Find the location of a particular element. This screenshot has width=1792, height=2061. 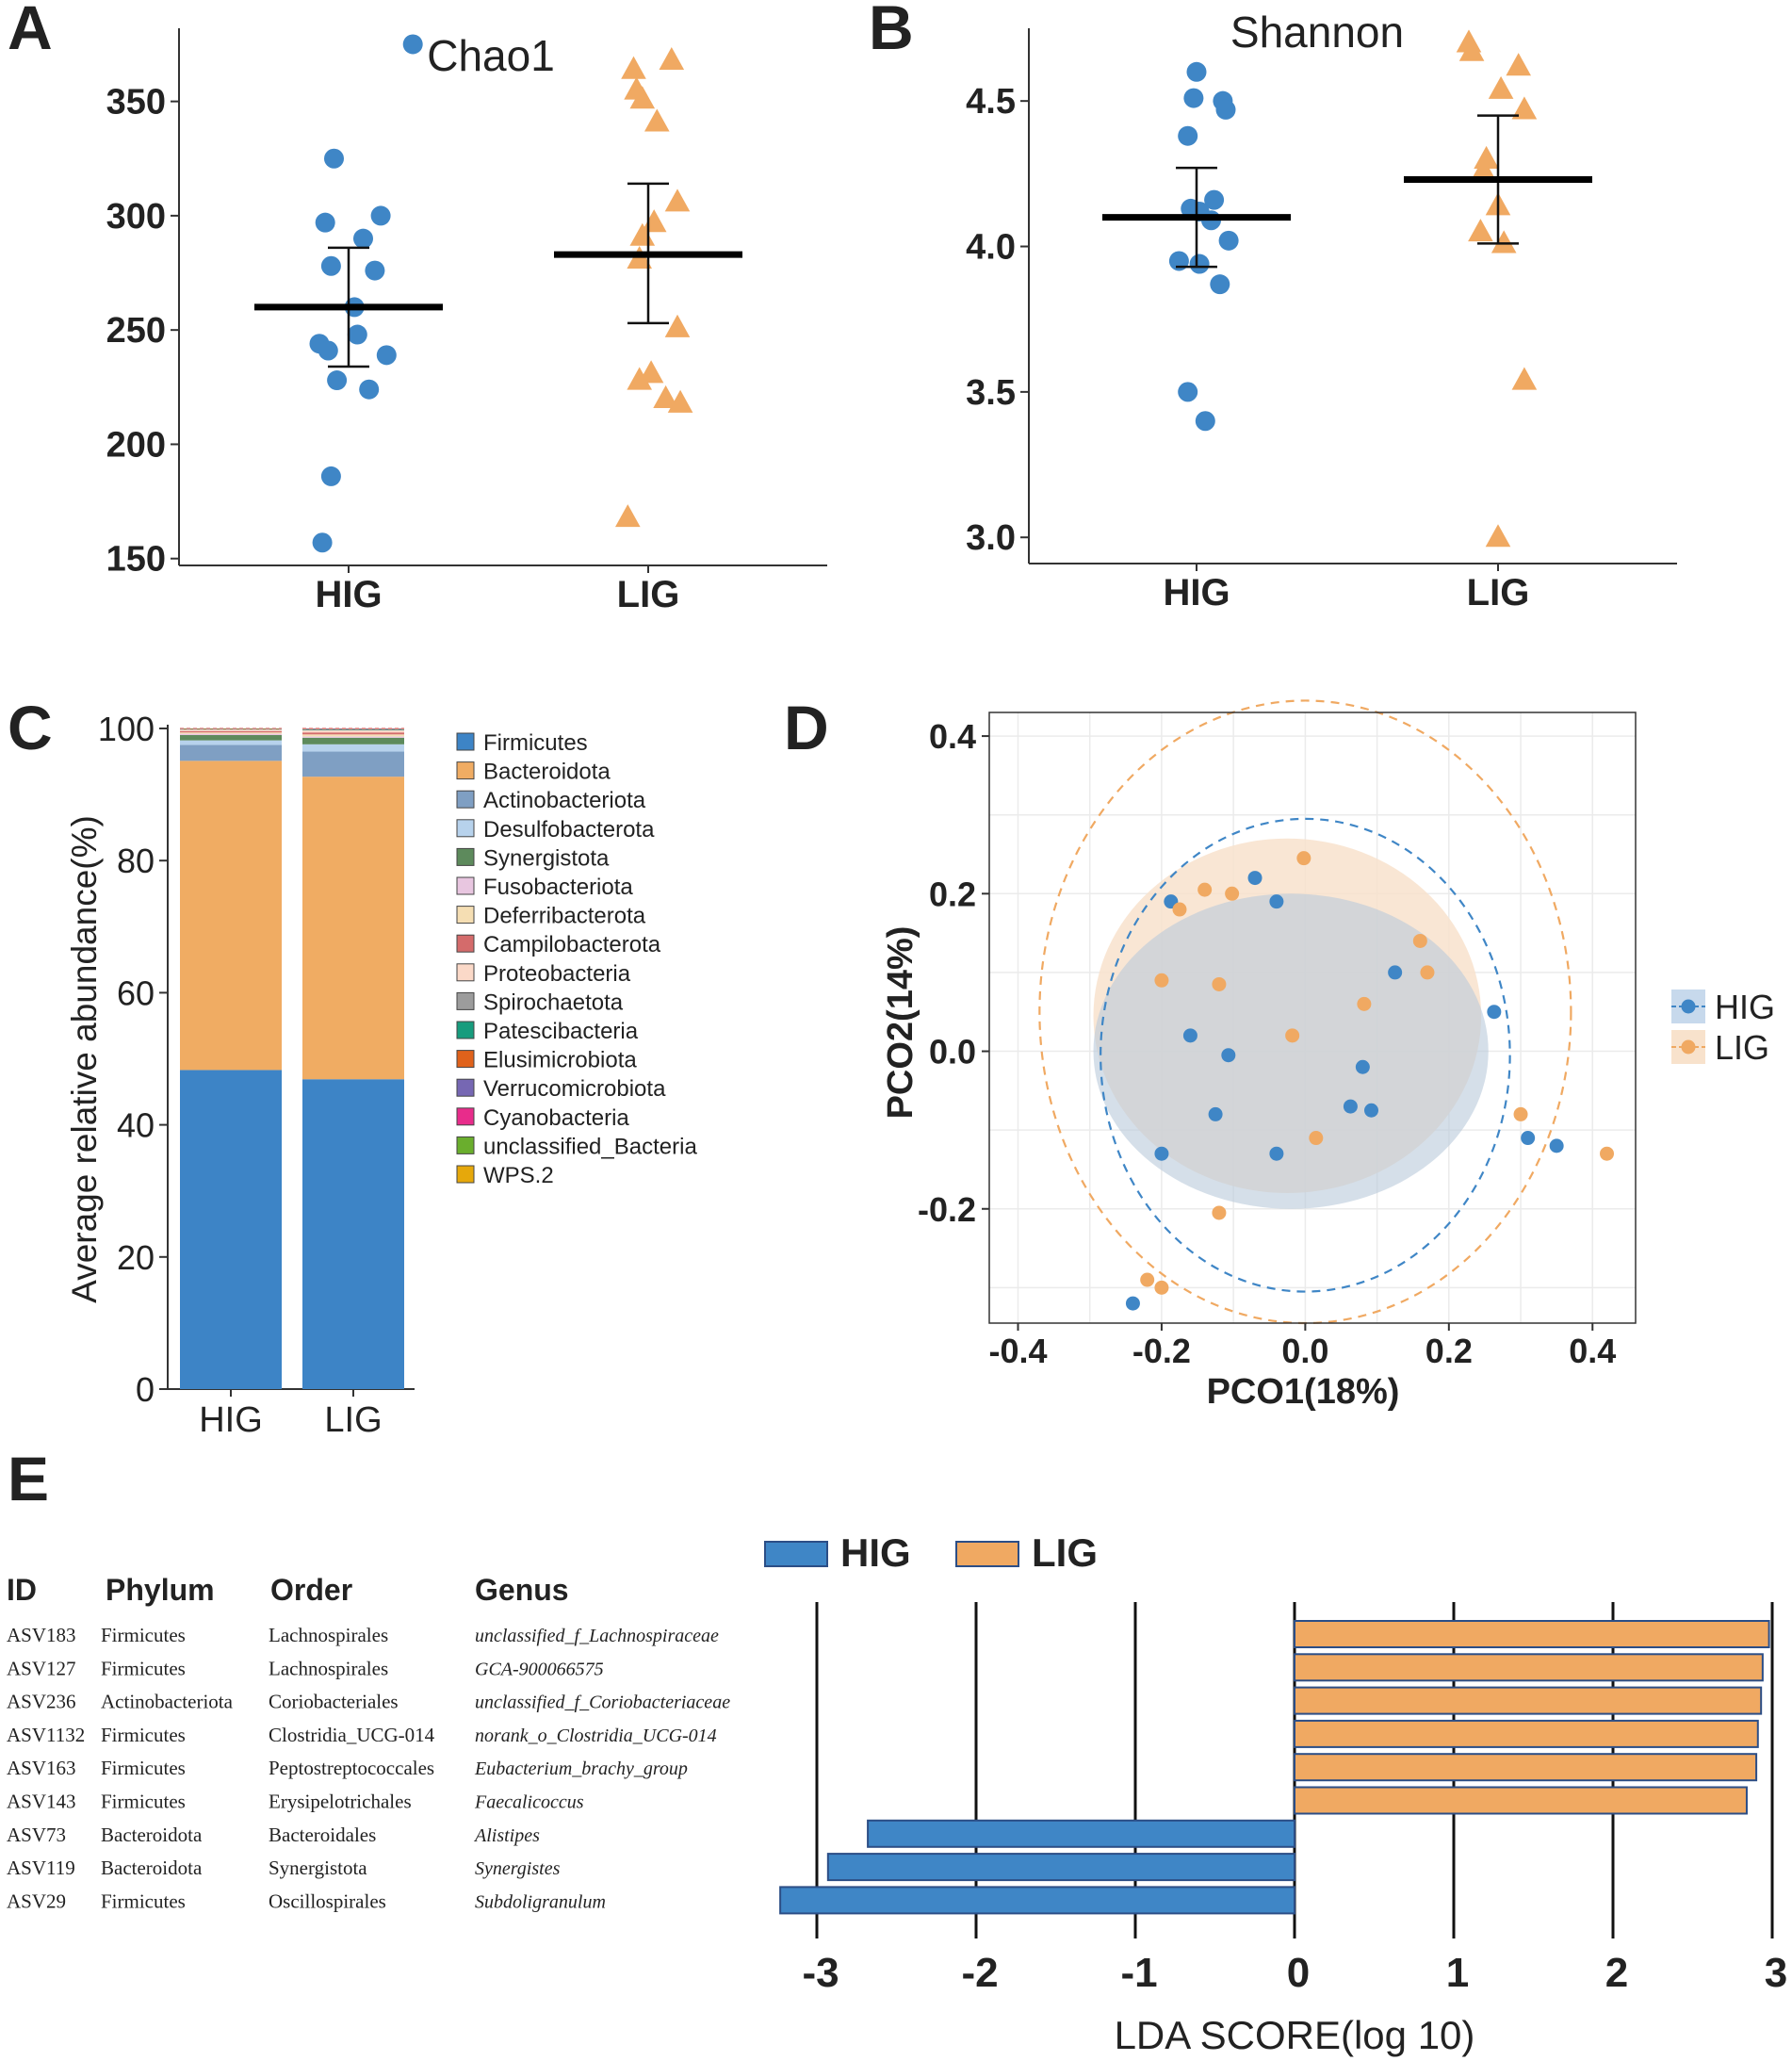

row-order: Clostridia_UCG-014 is located at coordinates (352, 1735).